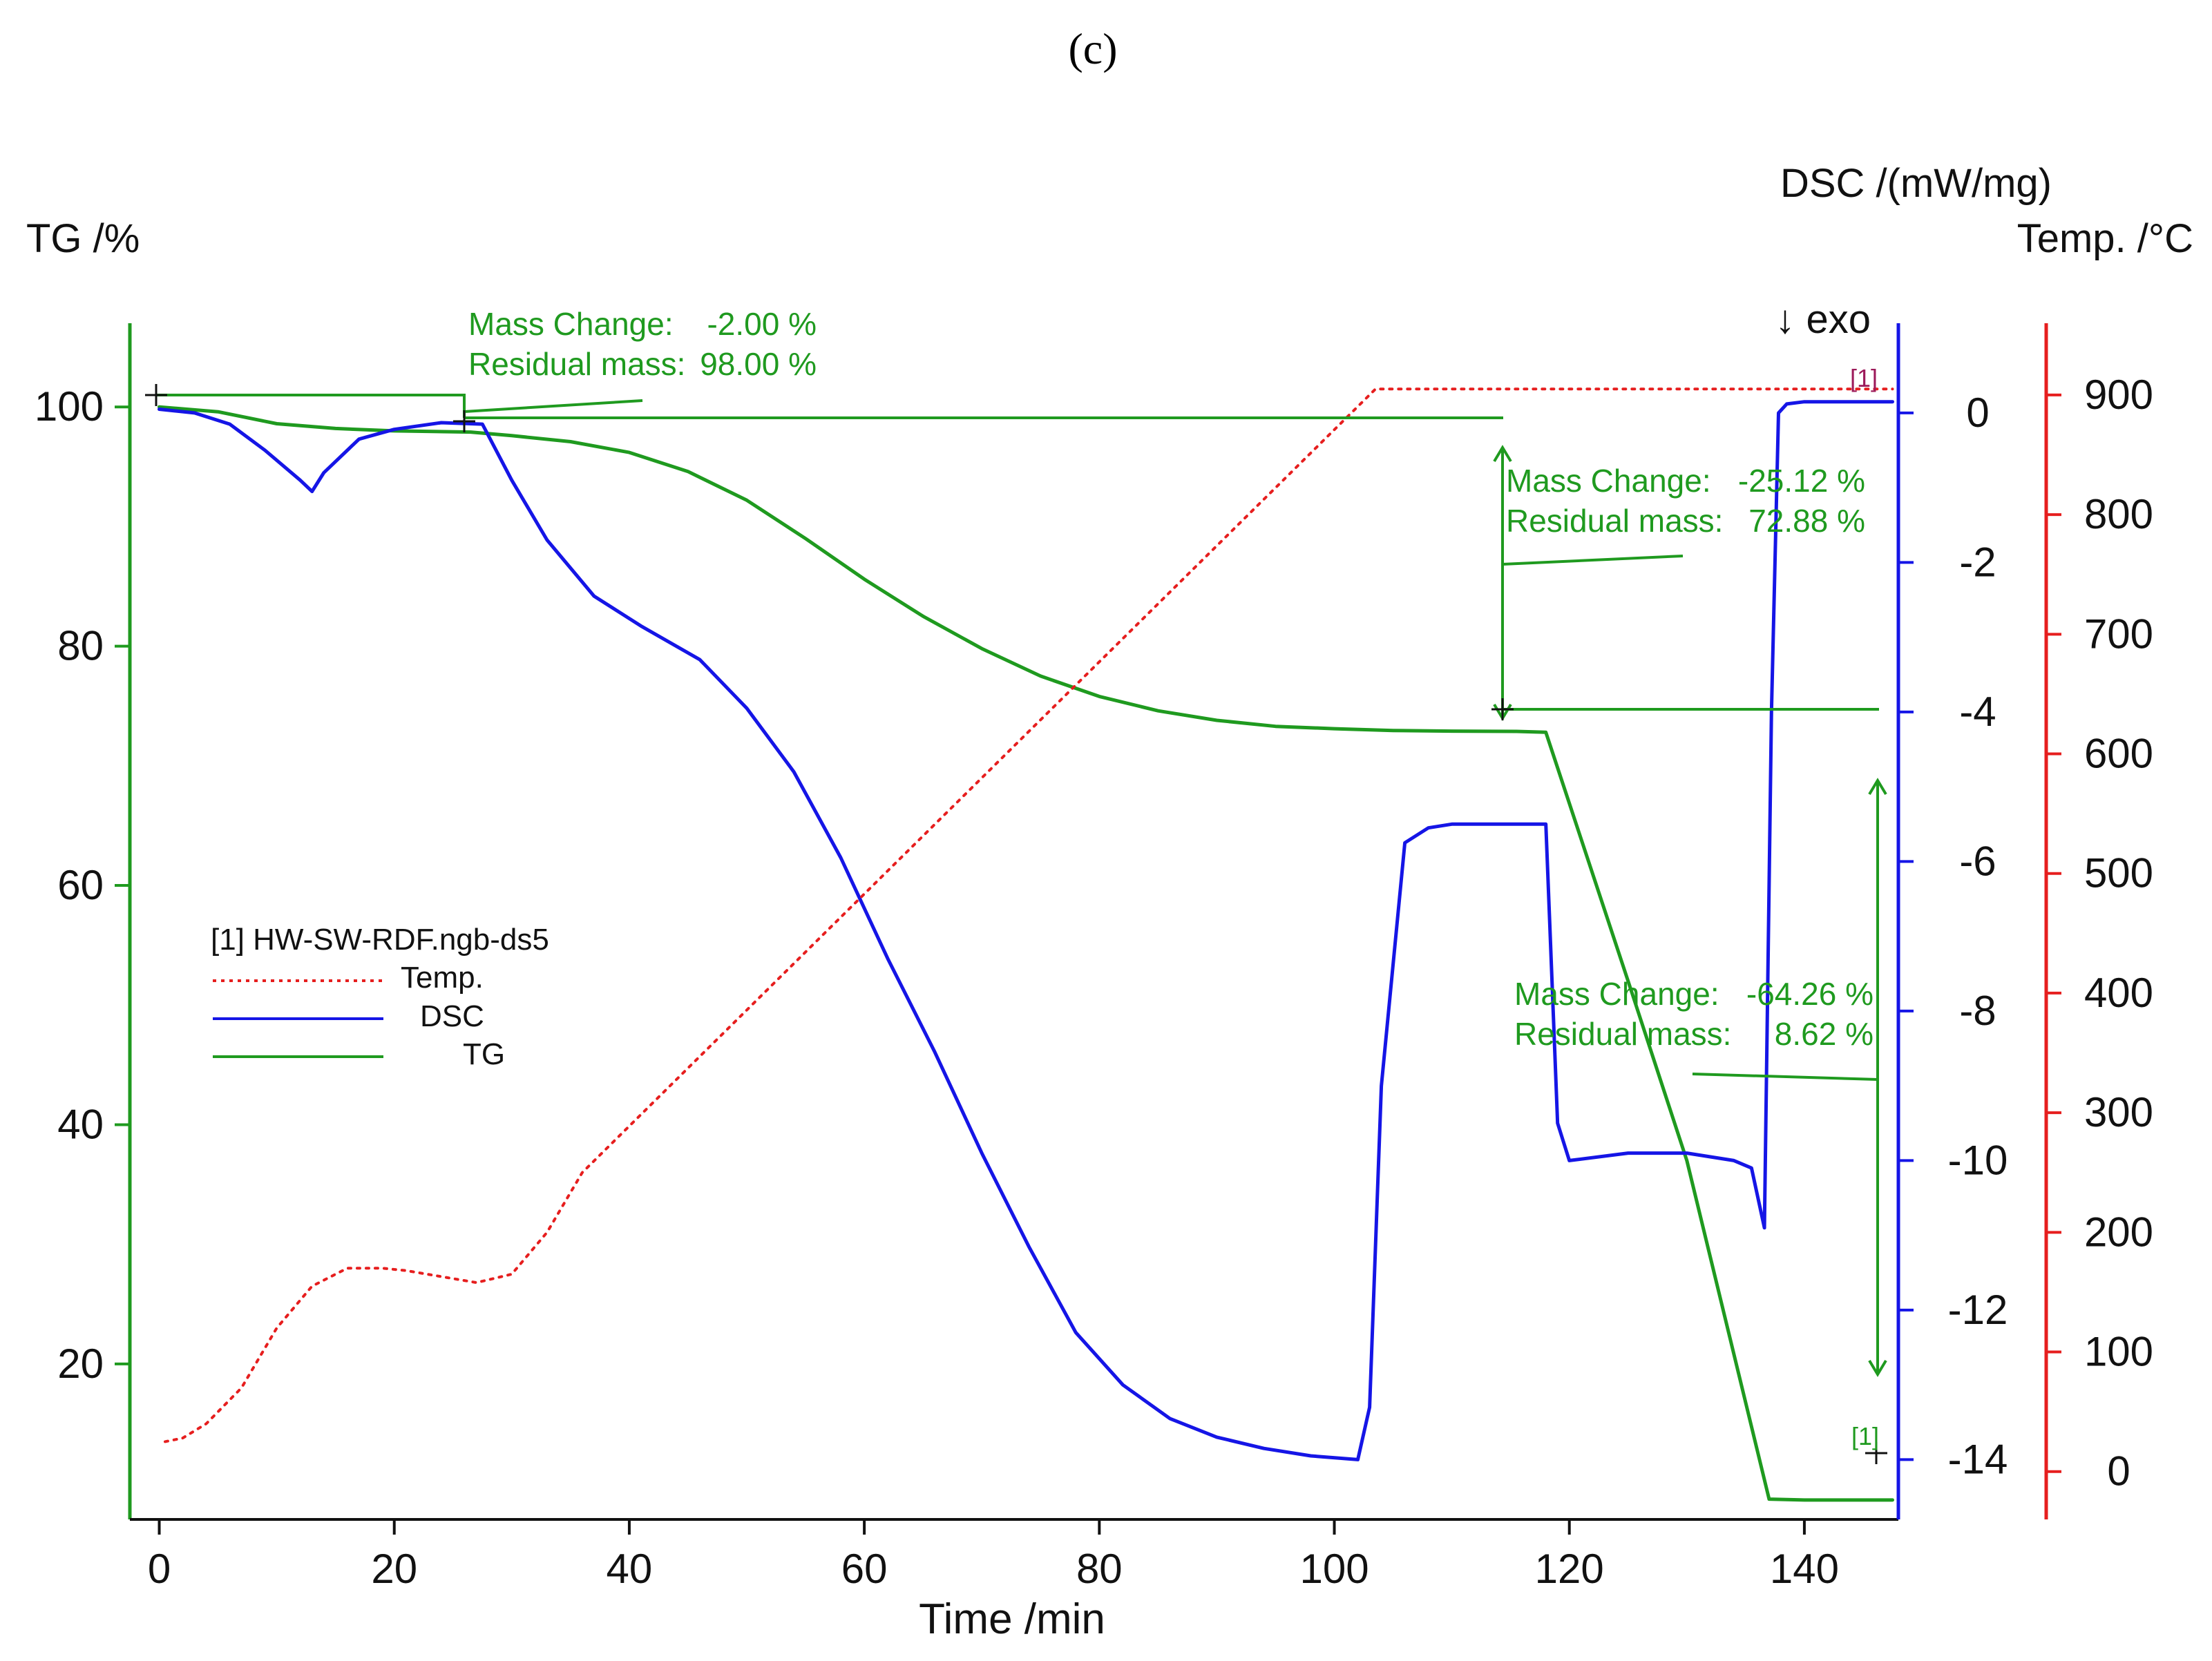  What do you see at coordinates (1569, 1569) in the screenshot?
I see `x-tick-label: 120` at bounding box center [1569, 1569].